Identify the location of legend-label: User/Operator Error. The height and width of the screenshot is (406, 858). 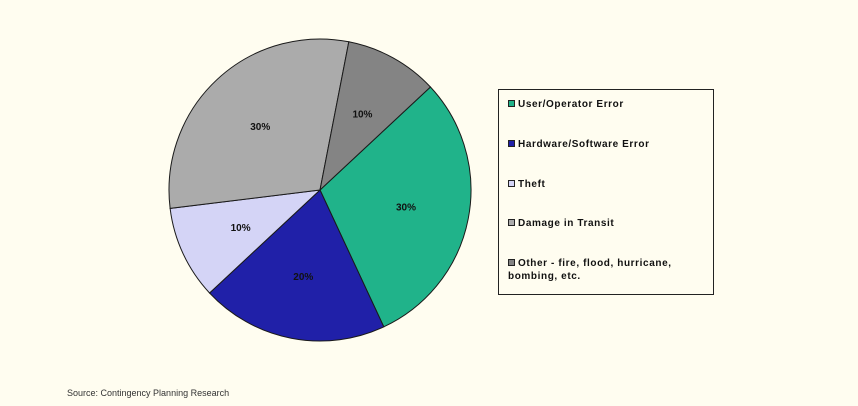
(571, 104).